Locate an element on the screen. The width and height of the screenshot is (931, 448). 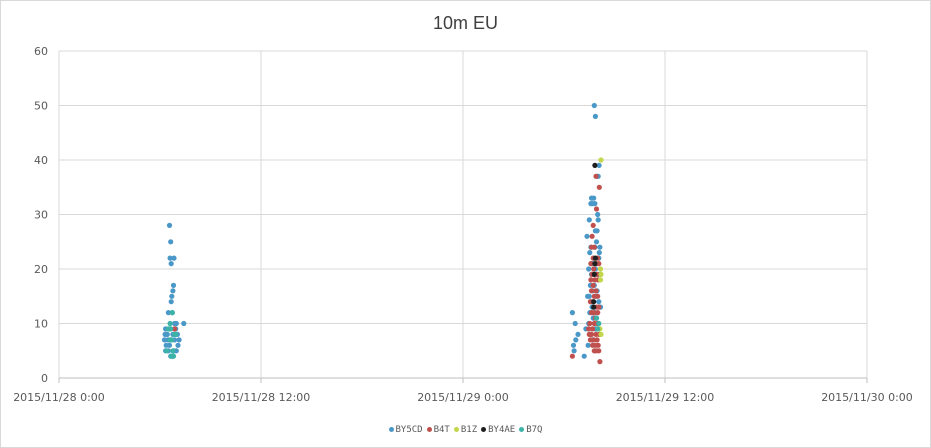
legend-label: BY5CD is located at coordinates (409, 430).